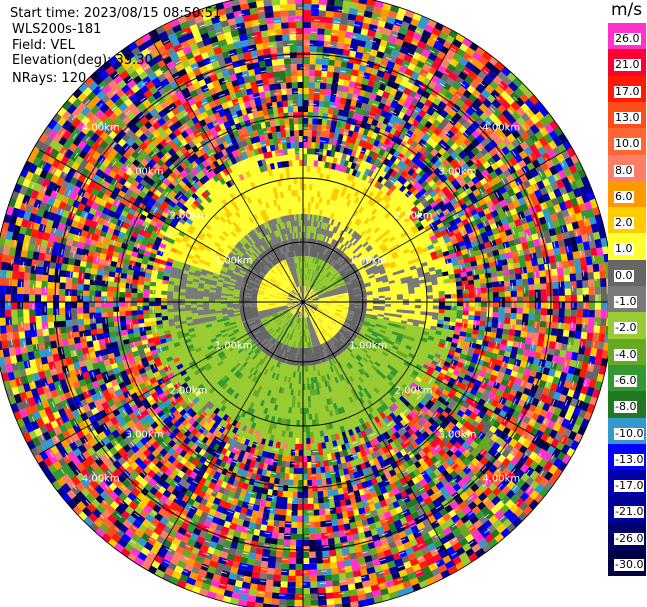 This screenshot has height=607, width=647. I want to click on colorbar-tick-label: 10.0, so click(627, 144).